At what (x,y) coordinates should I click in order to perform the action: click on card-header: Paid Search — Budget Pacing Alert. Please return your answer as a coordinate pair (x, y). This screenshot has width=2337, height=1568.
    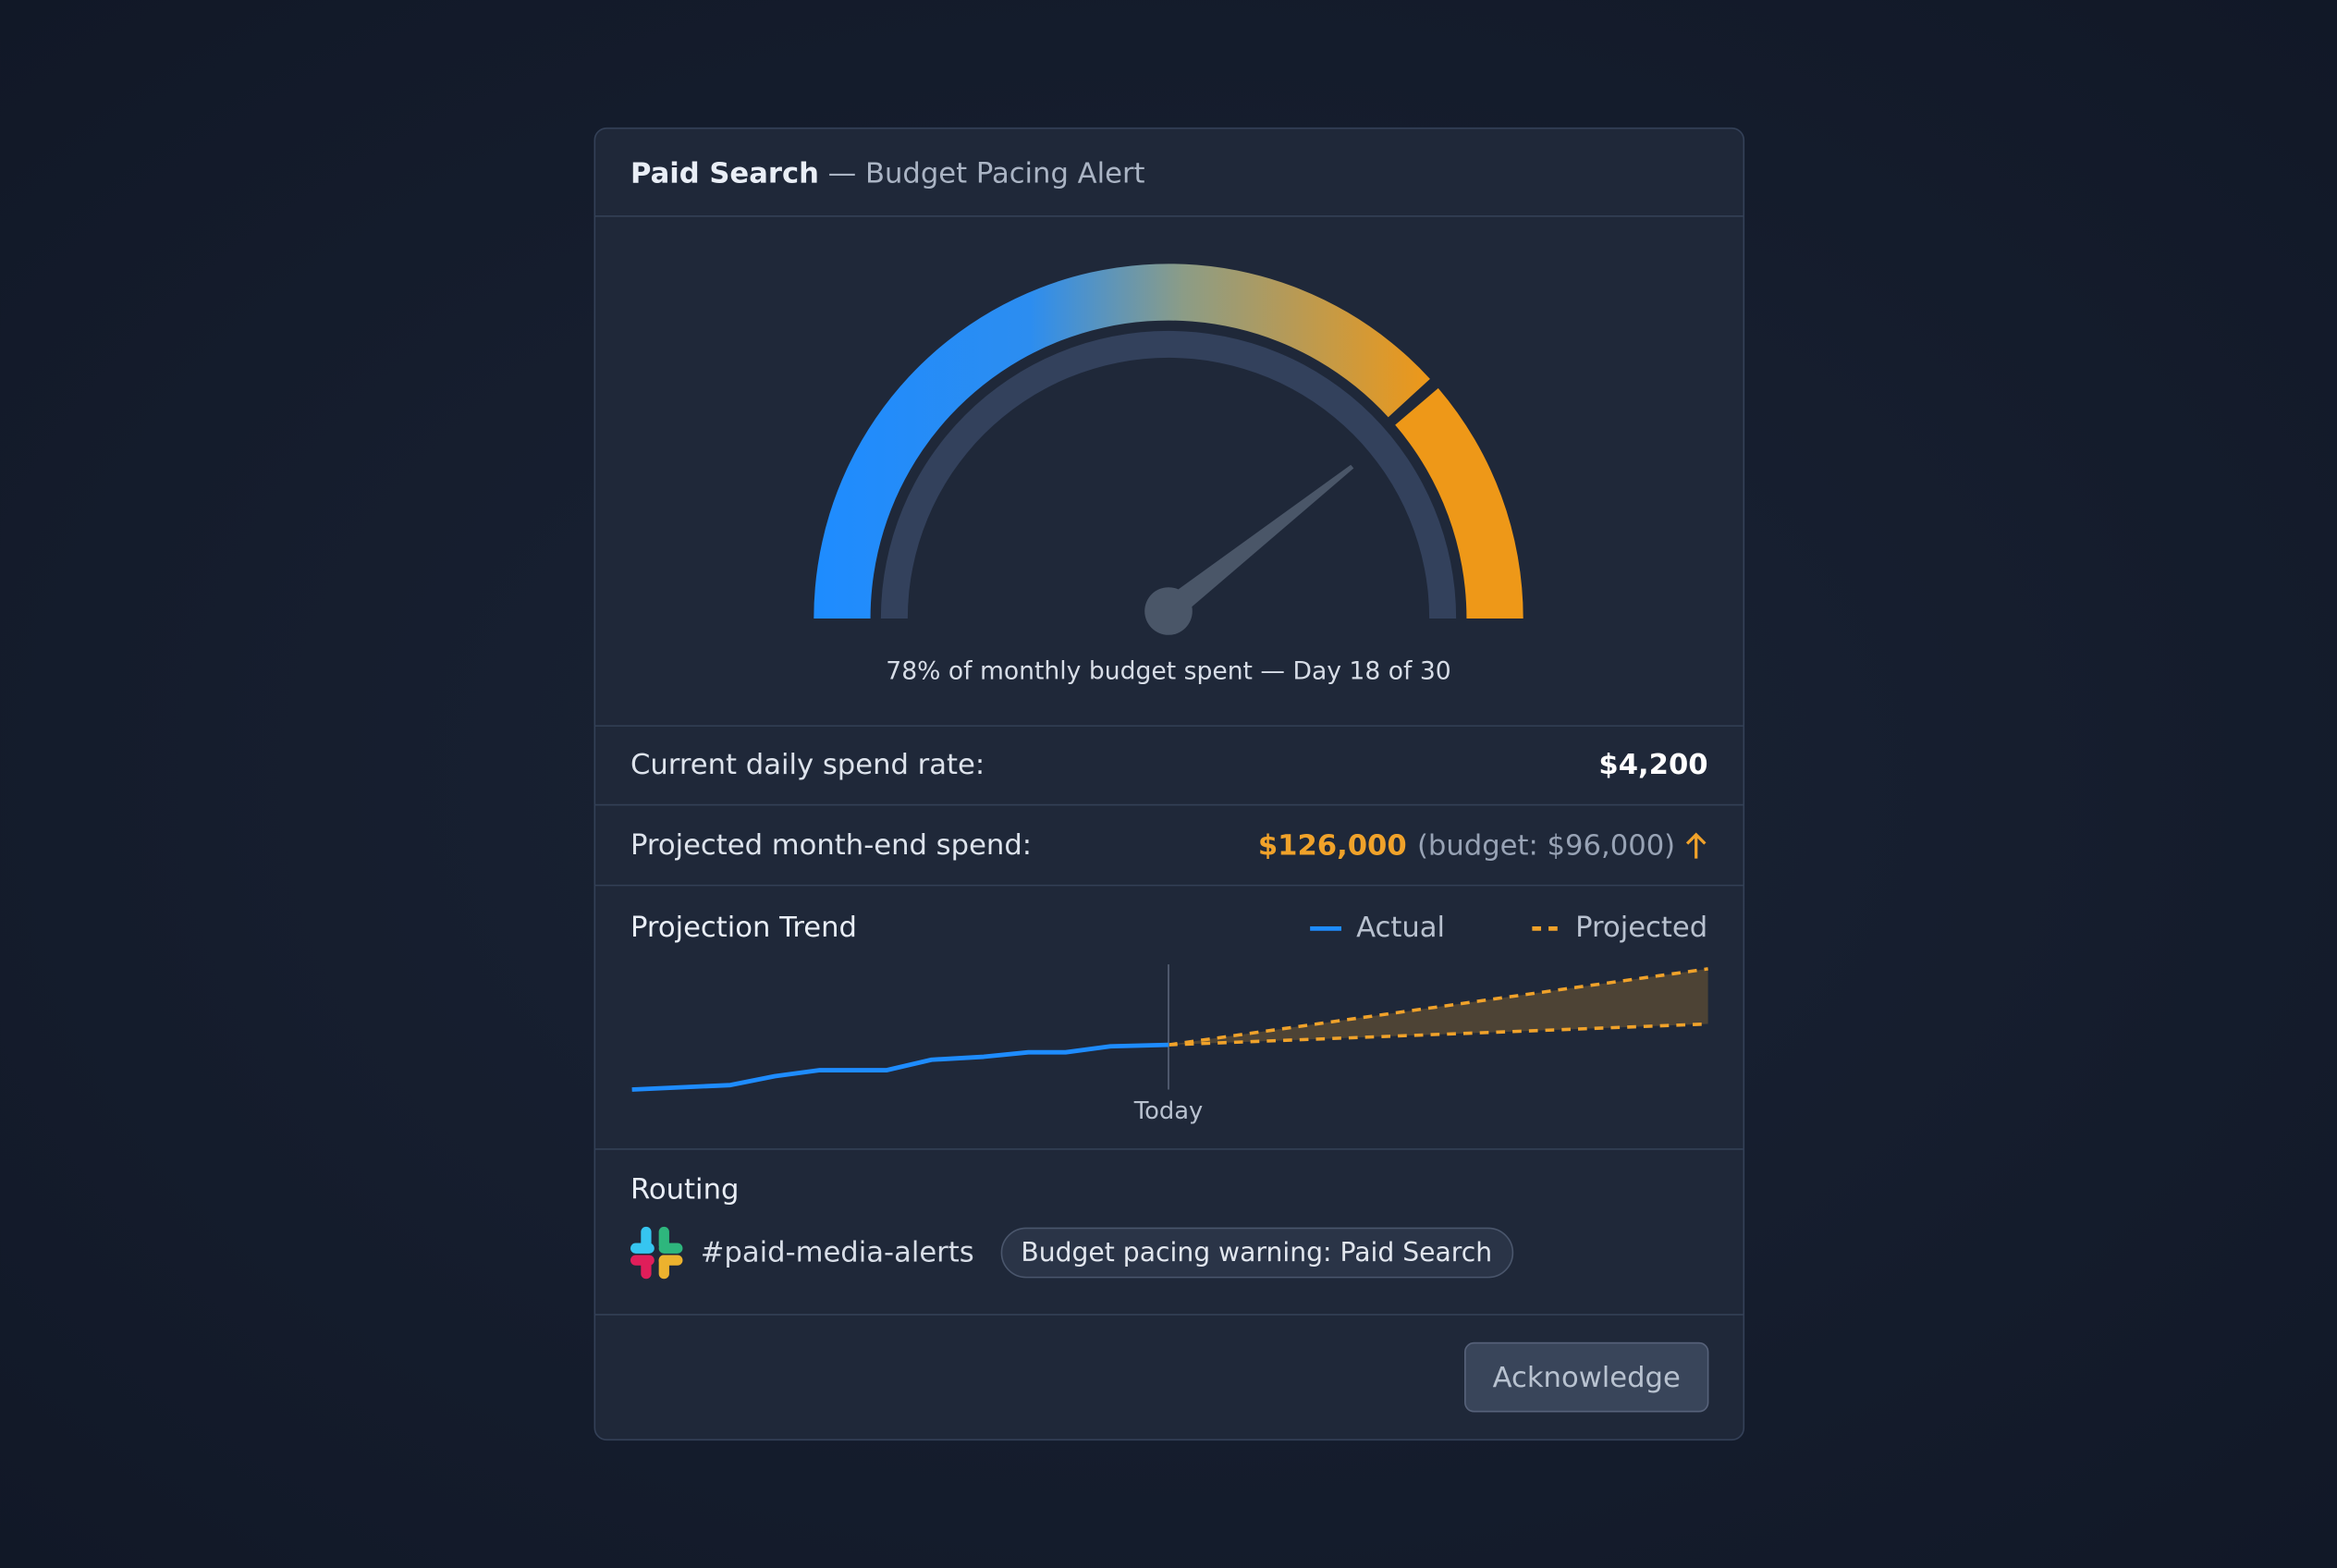
    Looking at the image, I should click on (887, 174).